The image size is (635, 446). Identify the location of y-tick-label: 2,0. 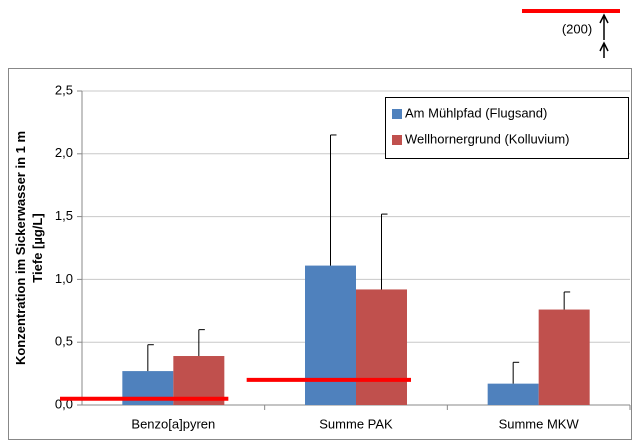
(64, 152).